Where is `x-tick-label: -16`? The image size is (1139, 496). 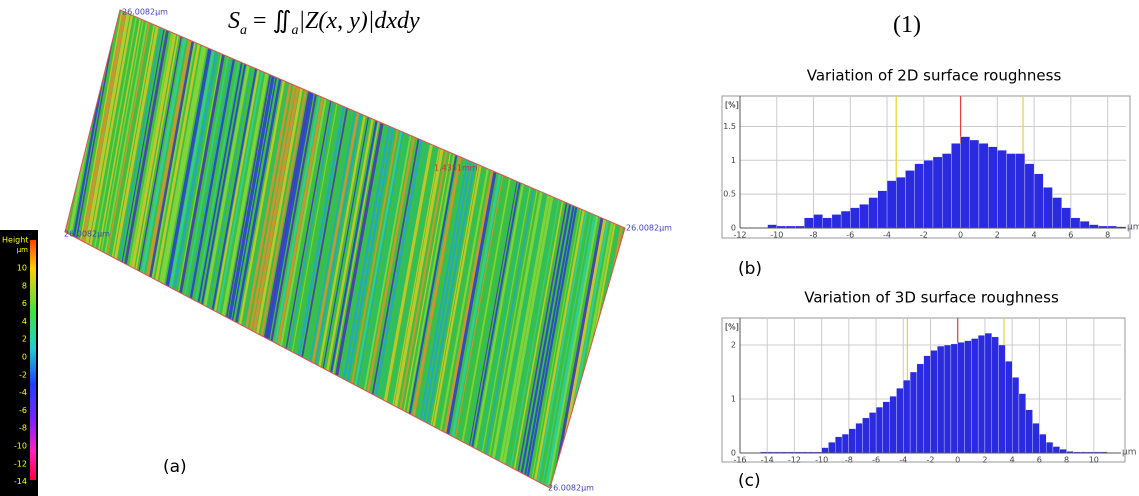
x-tick-label: -16 is located at coordinates (739, 460).